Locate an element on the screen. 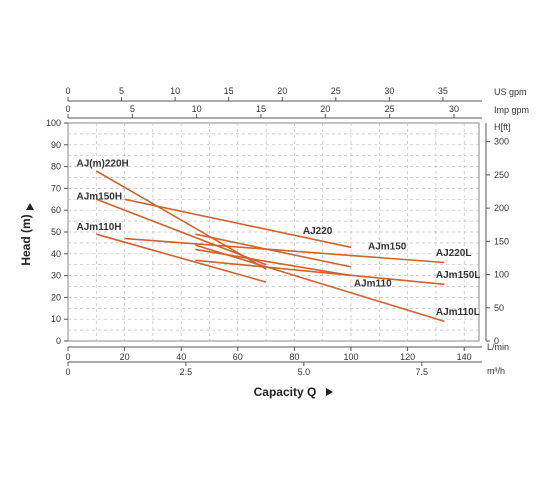 This screenshot has width=560, height=504. ft-tick-label: 150 is located at coordinates (501, 241).